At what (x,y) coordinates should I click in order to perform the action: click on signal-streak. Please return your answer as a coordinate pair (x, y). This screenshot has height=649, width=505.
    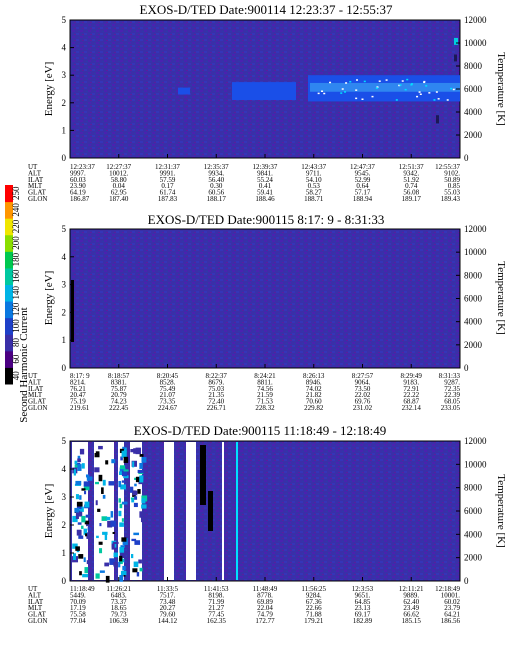
    Looking at the image, I should click on (210, 511).